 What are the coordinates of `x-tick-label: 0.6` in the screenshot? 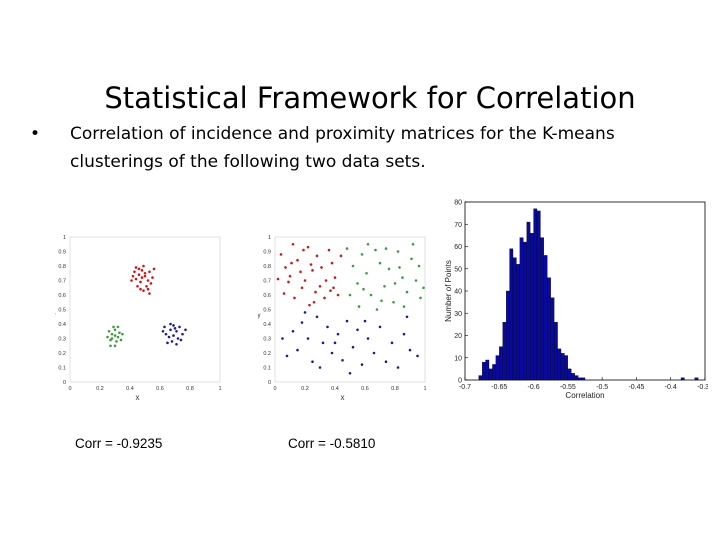 It's located at (365, 389).